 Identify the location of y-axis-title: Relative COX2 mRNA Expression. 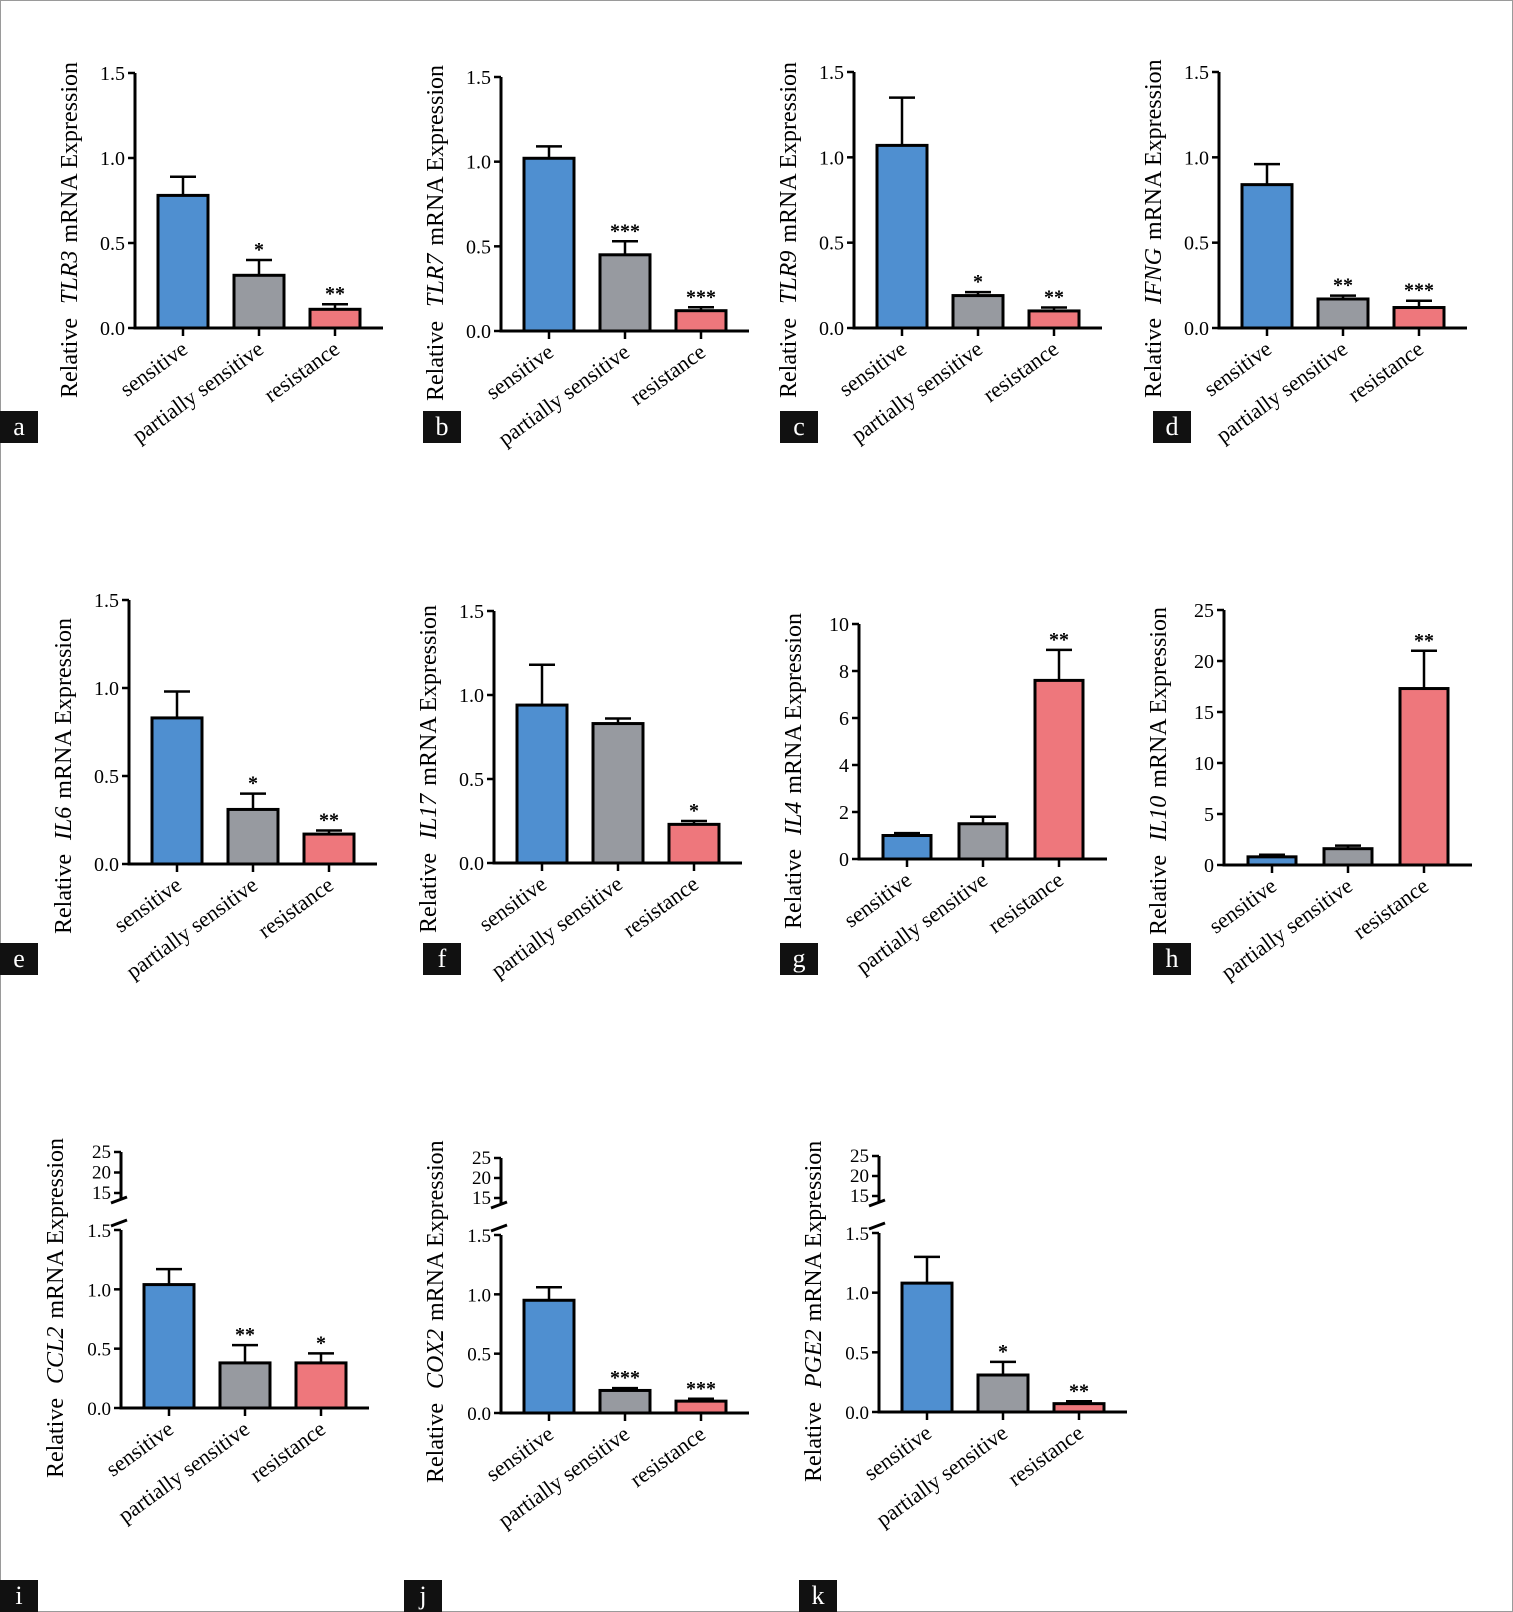
(436, 1311).